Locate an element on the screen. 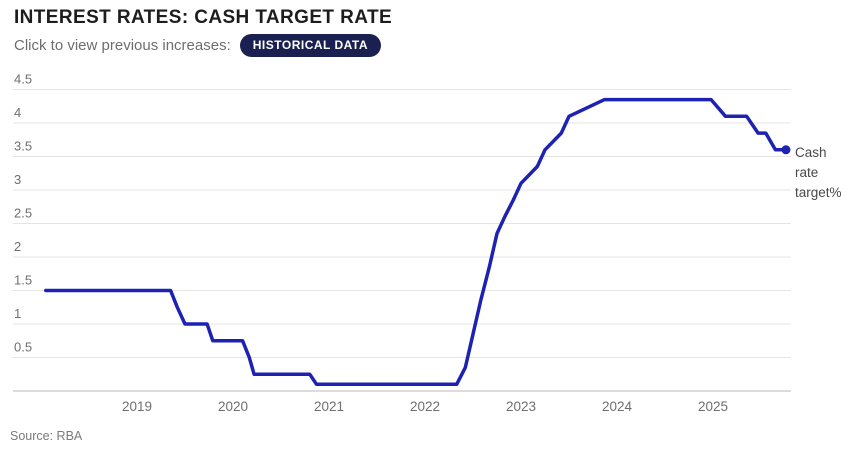  x-axis-tick-label: 2024 is located at coordinates (617, 406).